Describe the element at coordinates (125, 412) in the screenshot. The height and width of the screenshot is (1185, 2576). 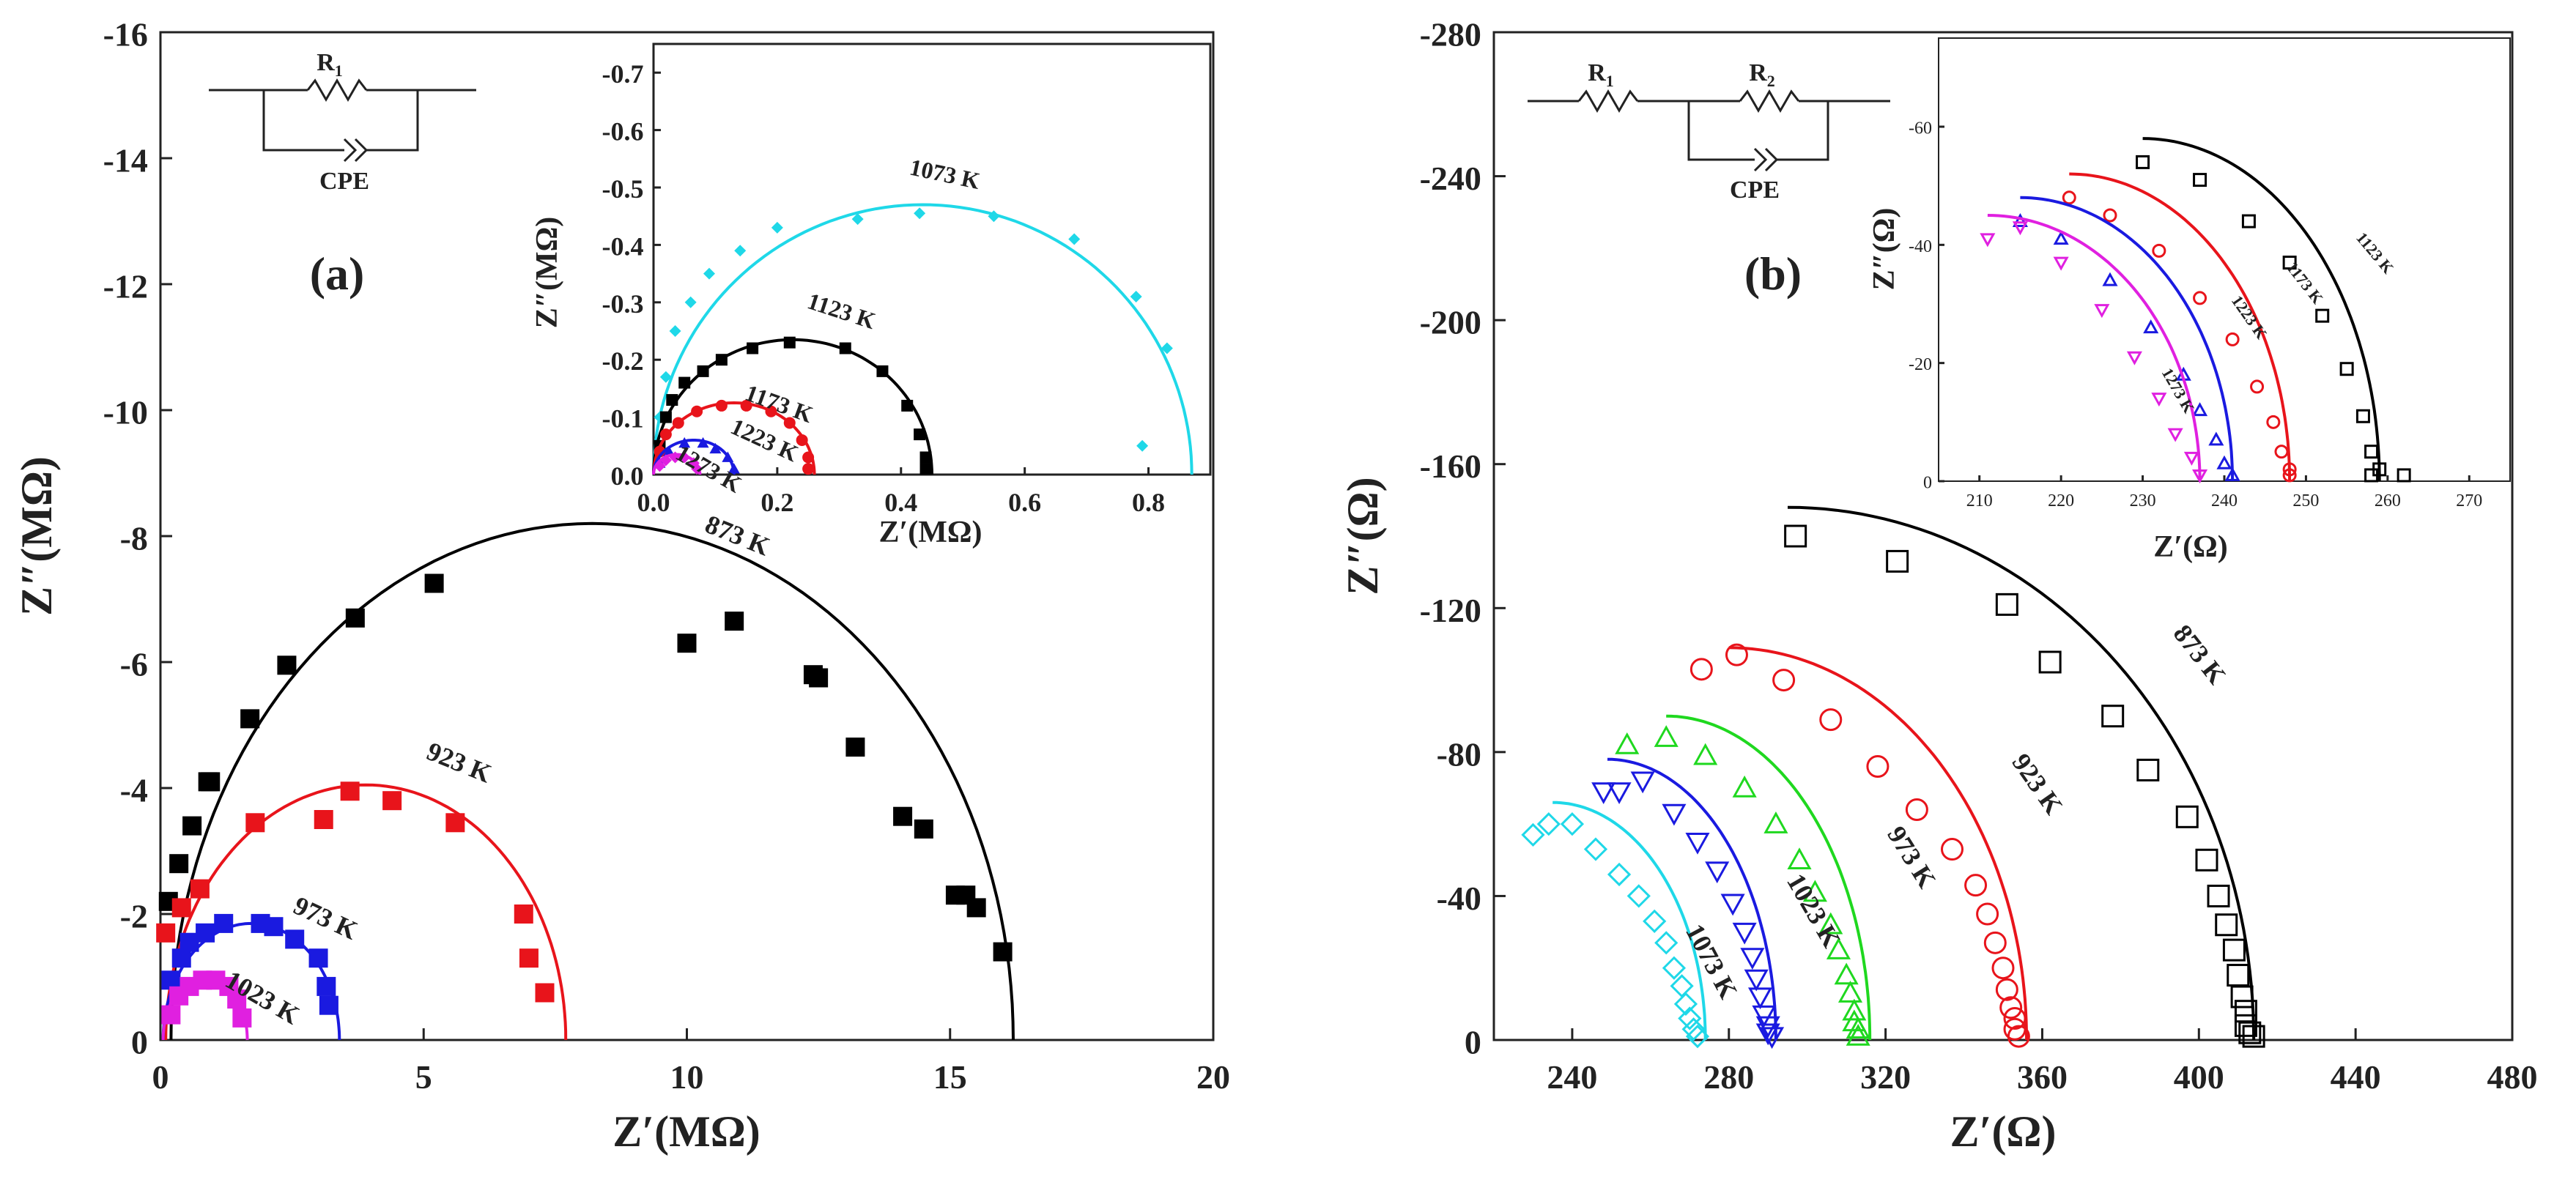
I see `y-tick-label: -10` at that location.